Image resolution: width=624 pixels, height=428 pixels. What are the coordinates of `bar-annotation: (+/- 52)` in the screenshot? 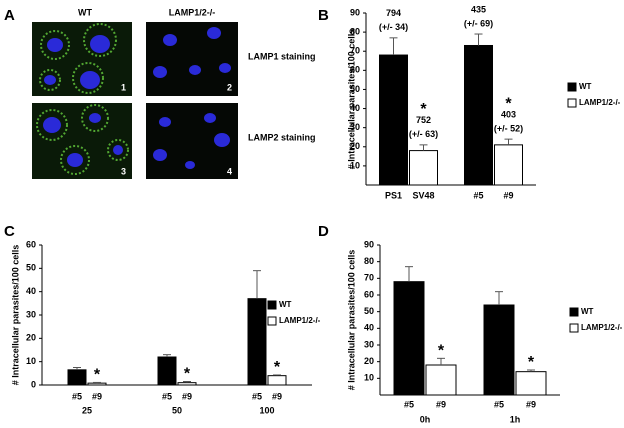 It's located at (508, 129).